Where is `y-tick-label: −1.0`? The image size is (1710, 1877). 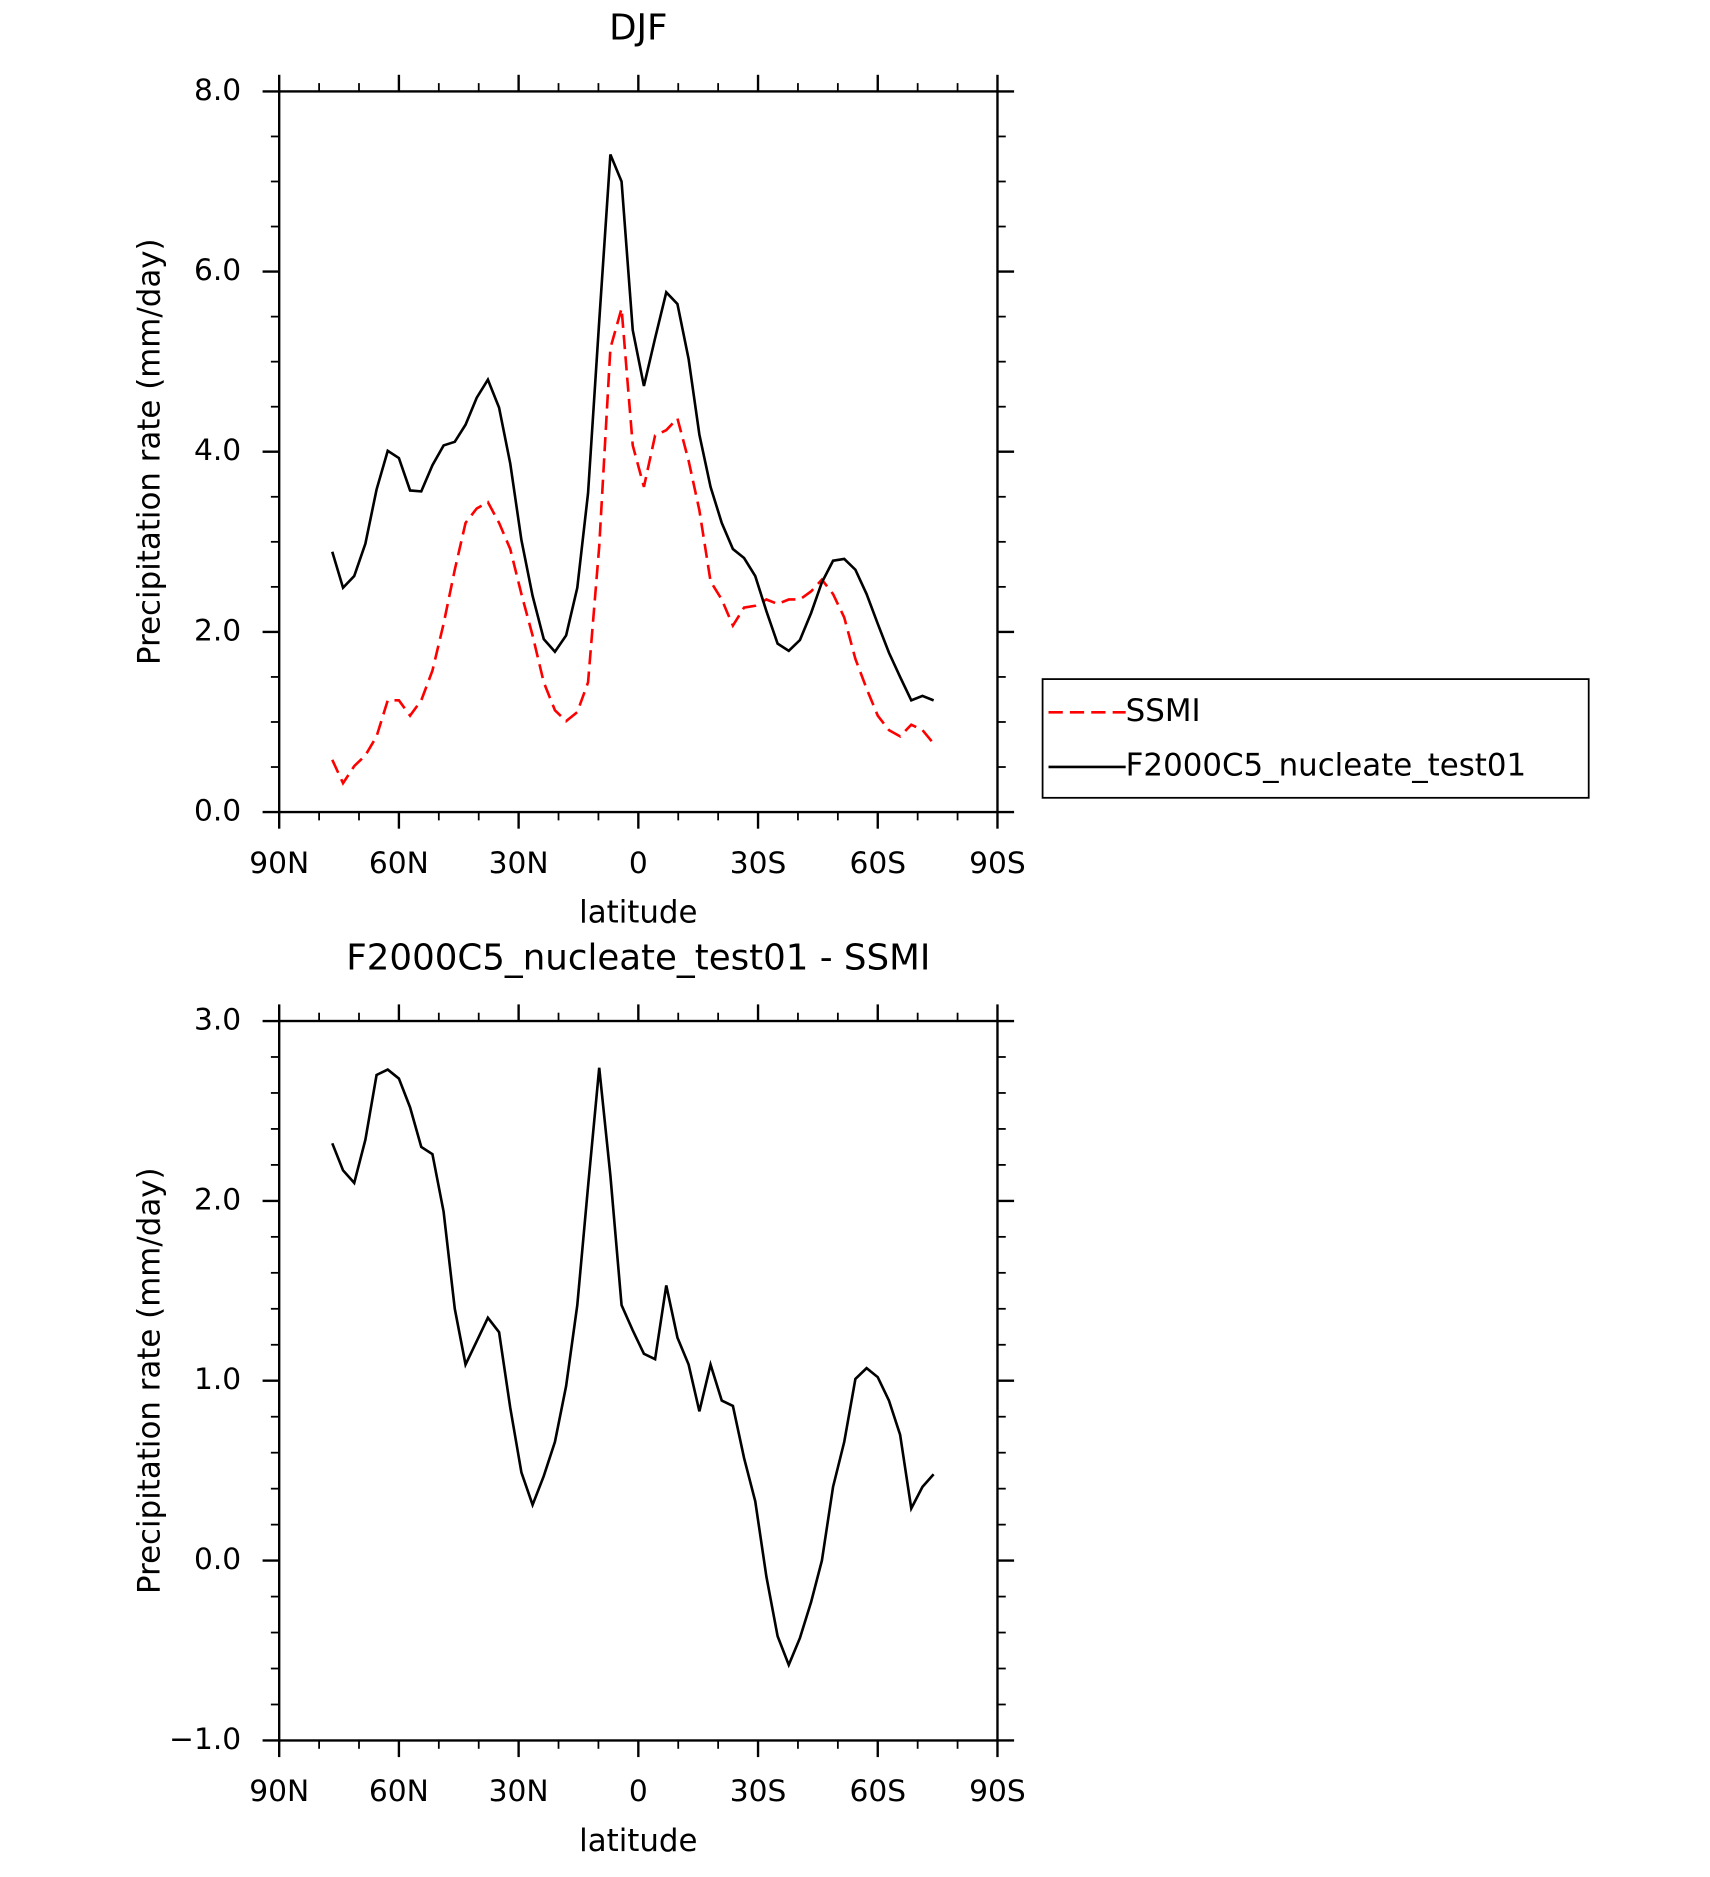
y-tick-label: −1.0 is located at coordinates (205, 1738).